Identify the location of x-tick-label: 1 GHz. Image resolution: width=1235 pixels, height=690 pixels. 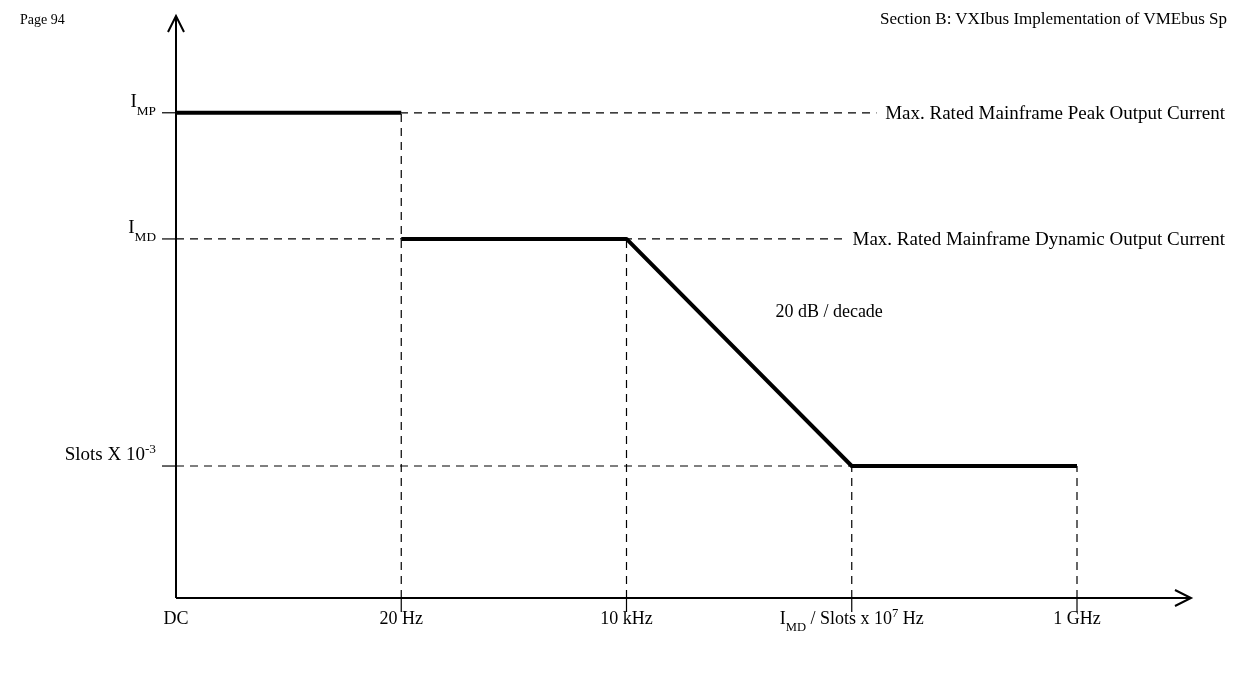
(1077, 618).